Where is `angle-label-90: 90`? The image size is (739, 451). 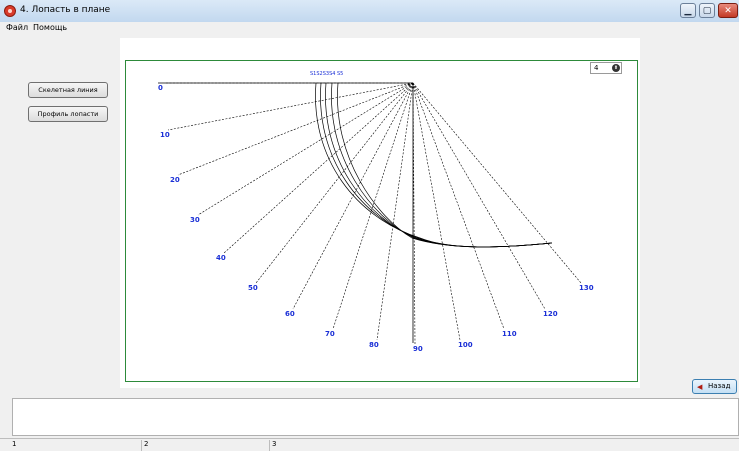
angle-label-90: 90 is located at coordinates (418, 349).